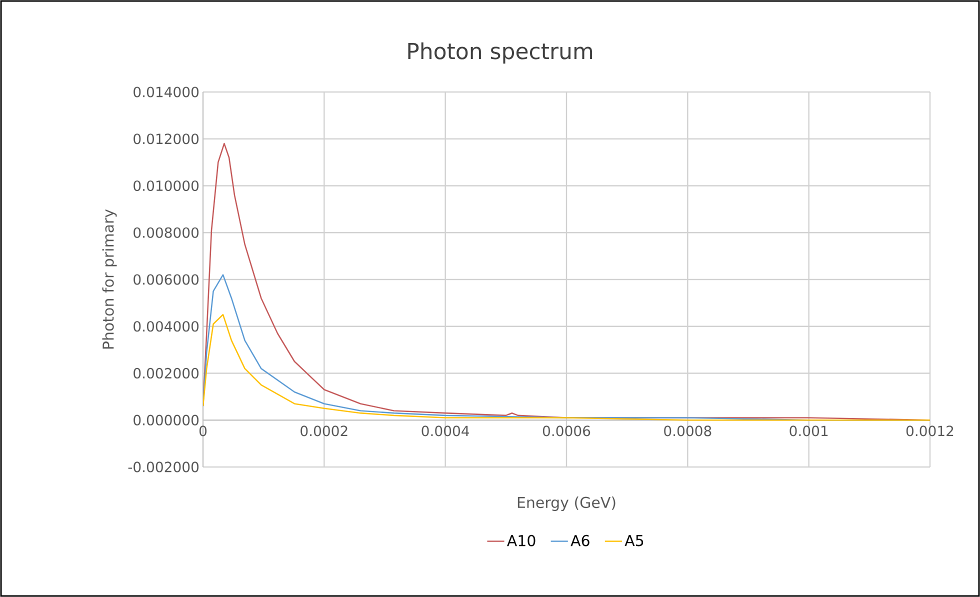 This screenshot has height=597, width=980. What do you see at coordinates (166, 186) in the screenshot?
I see `y-tick-label: 0.010000` at bounding box center [166, 186].